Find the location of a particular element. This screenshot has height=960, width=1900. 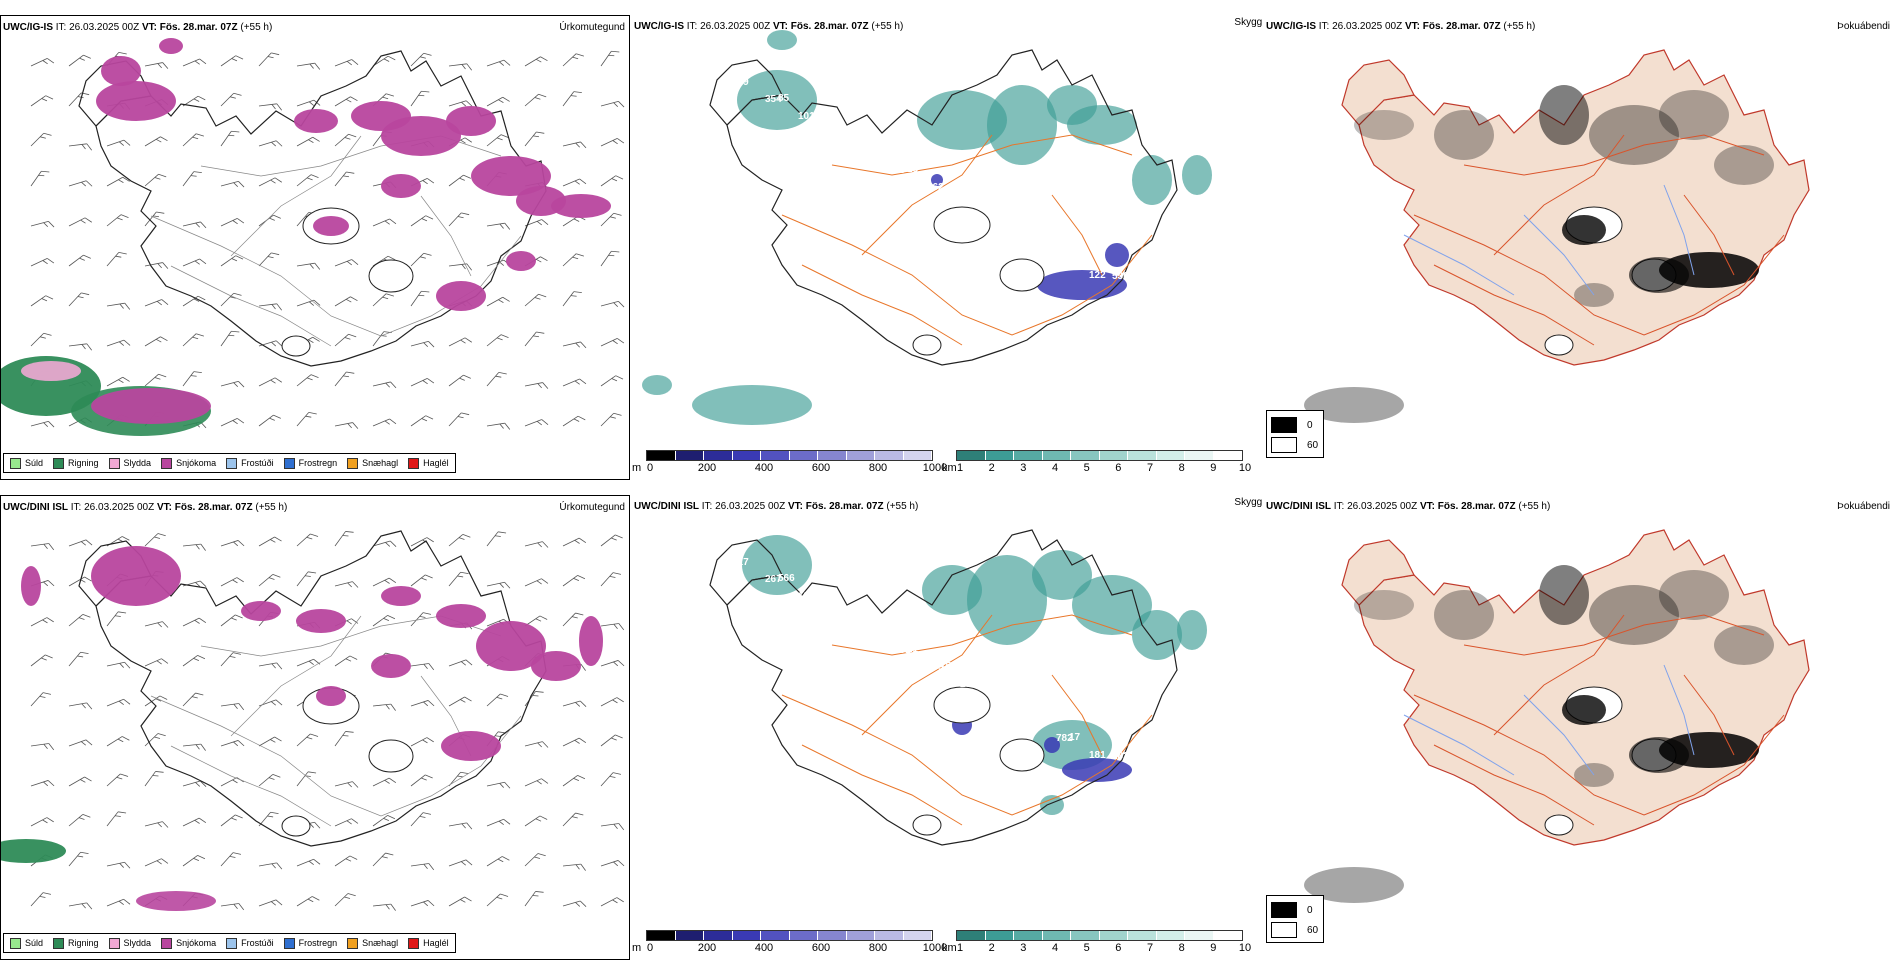

visibility-value-label: 354 is located at coordinates (773, 99).